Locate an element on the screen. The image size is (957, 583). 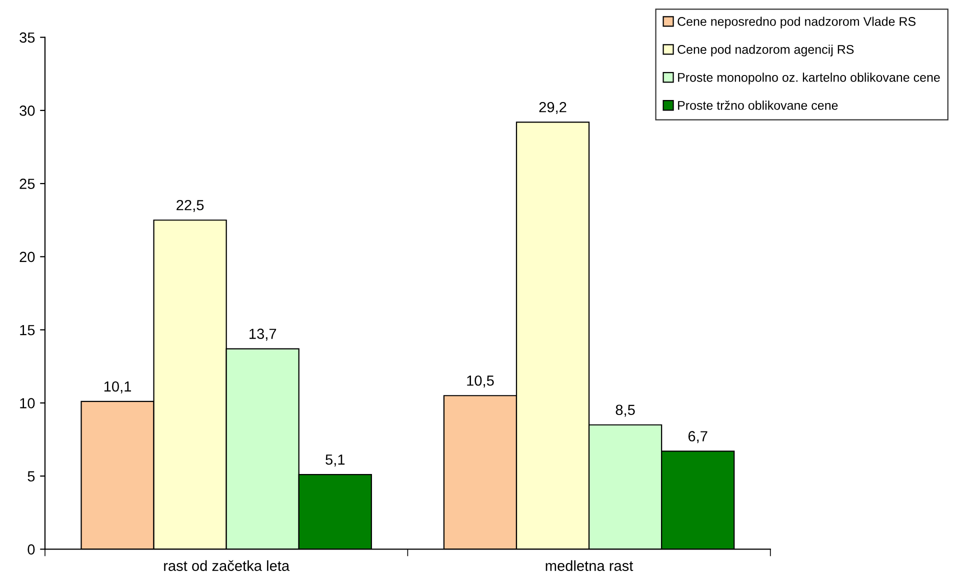
y-tick-label: 0 is located at coordinates (31, 549).